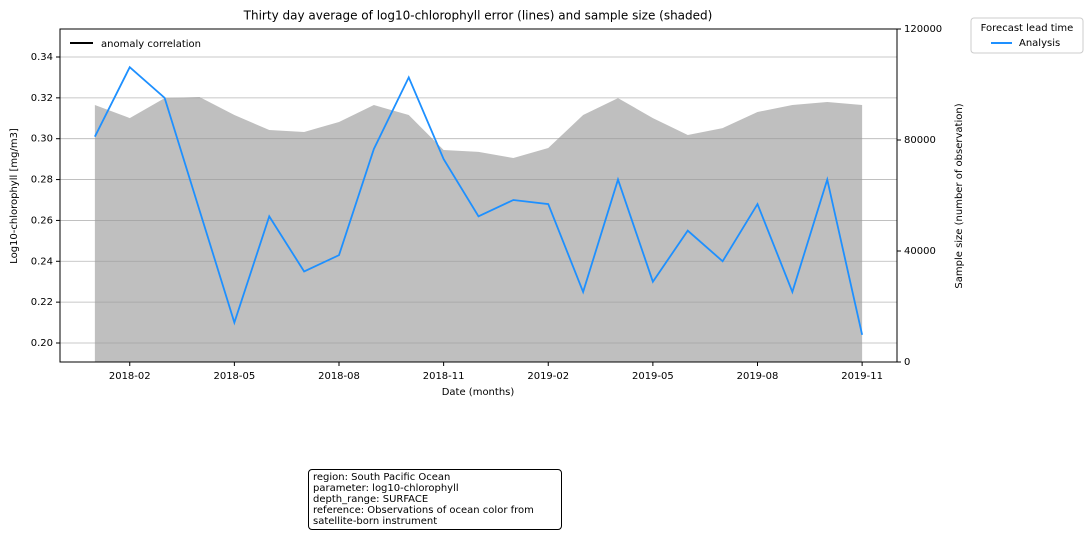  What do you see at coordinates (42, 180) in the screenshot?
I see `y-tick-label: 0.28` at bounding box center [42, 180].